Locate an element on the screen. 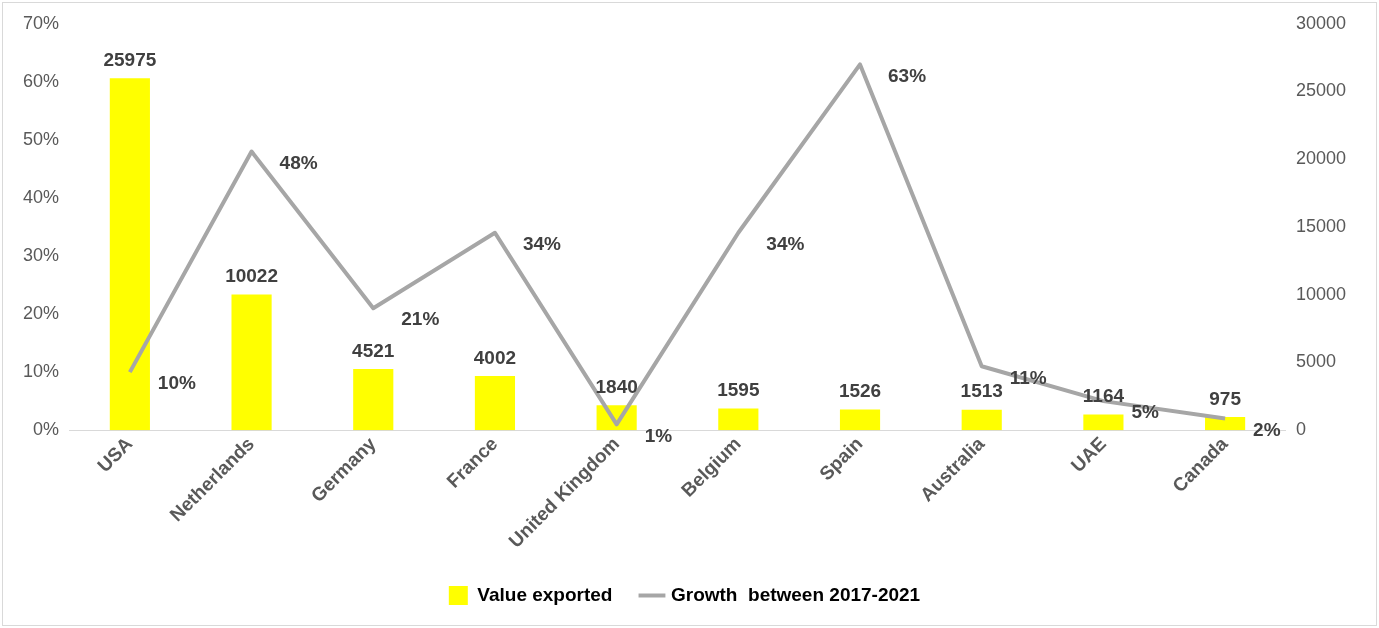  data-label: 63% is located at coordinates (907, 75).